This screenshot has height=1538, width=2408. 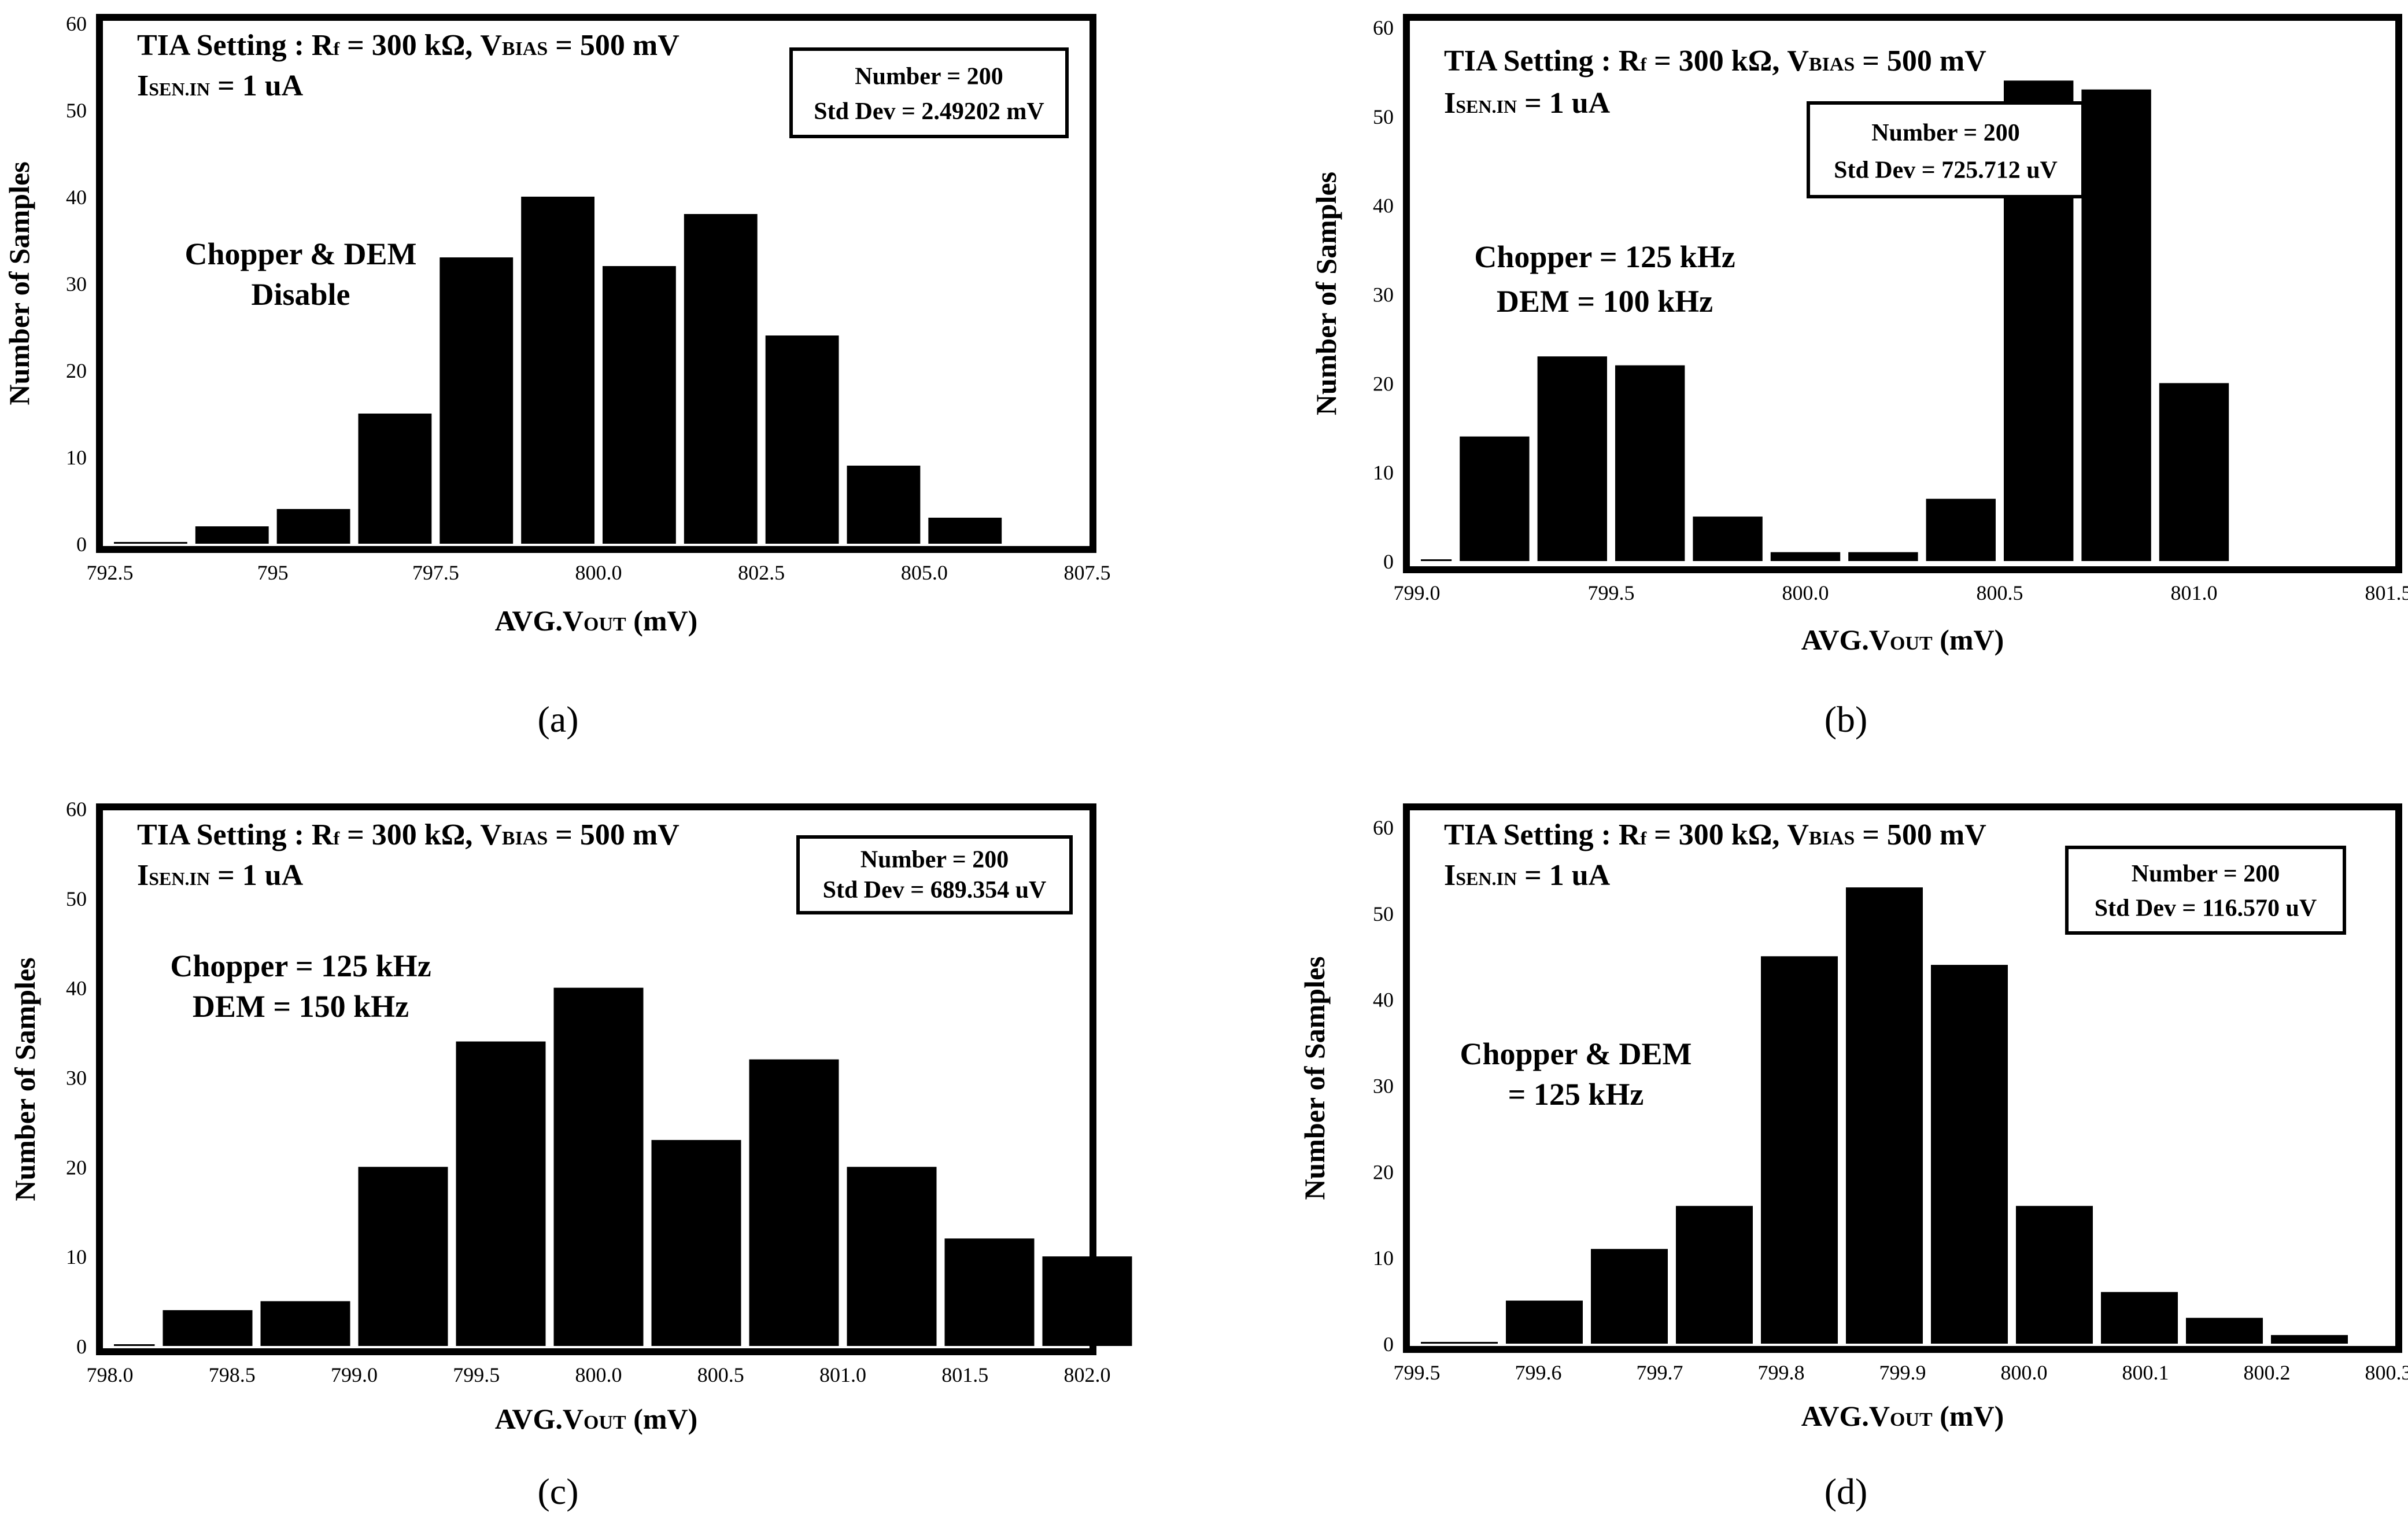 What do you see at coordinates (1417, 1372) in the screenshot?
I see `x-tick-label: 799.5` at bounding box center [1417, 1372].